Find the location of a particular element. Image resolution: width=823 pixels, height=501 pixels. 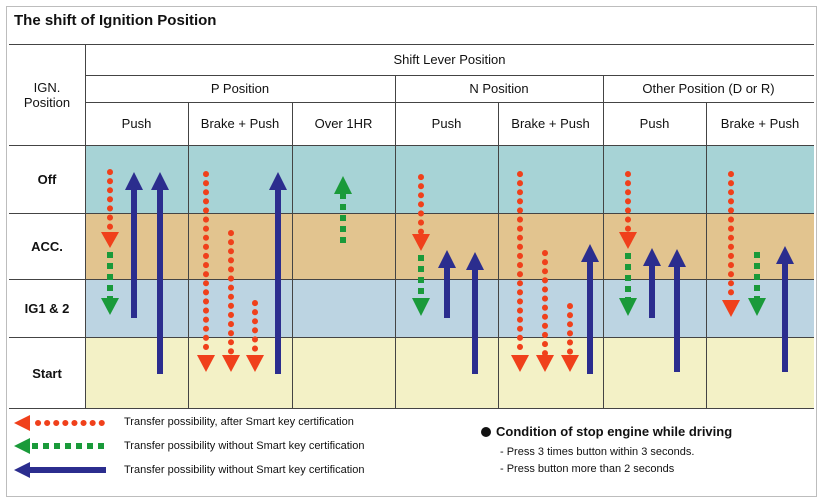

legend-blue-arrowhead is located at coordinates (22, 470).